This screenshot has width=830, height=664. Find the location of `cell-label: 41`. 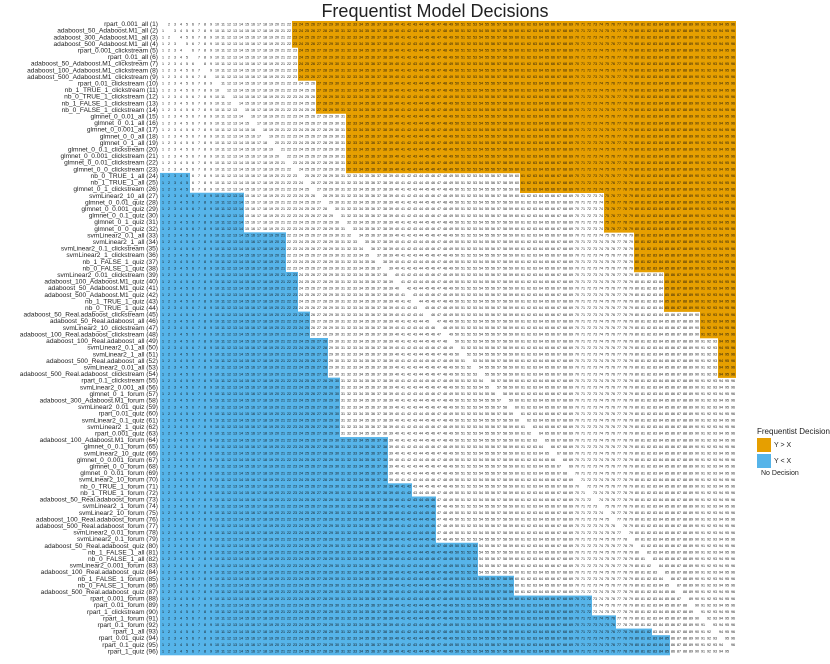

cell-label: 41 is located at coordinates (403, 209).